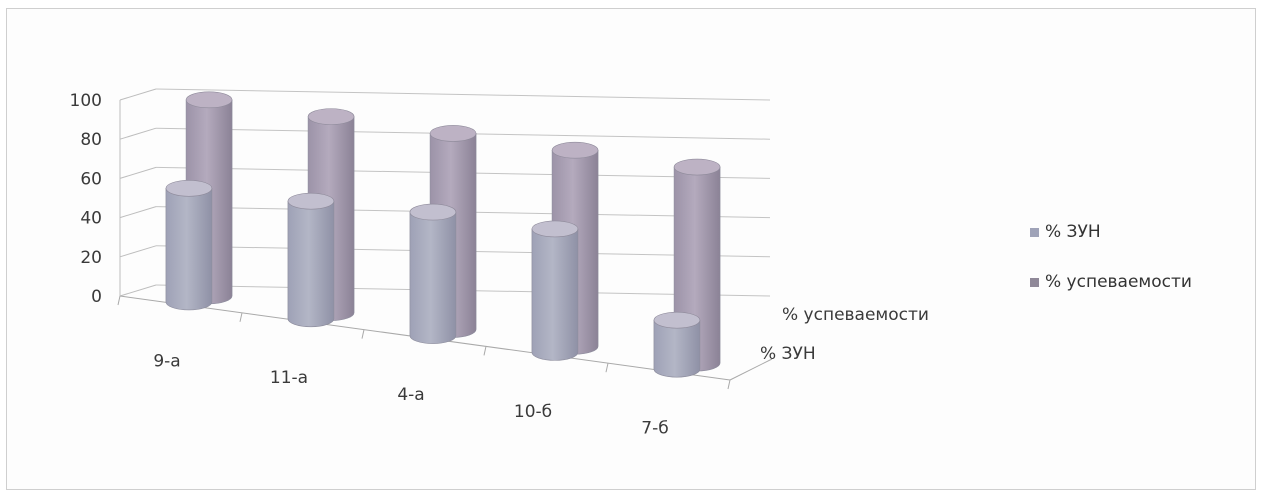  What do you see at coordinates (91, 179) in the screenshot?
I see `y-tick-label: 60` at bounding box center [91, 179].